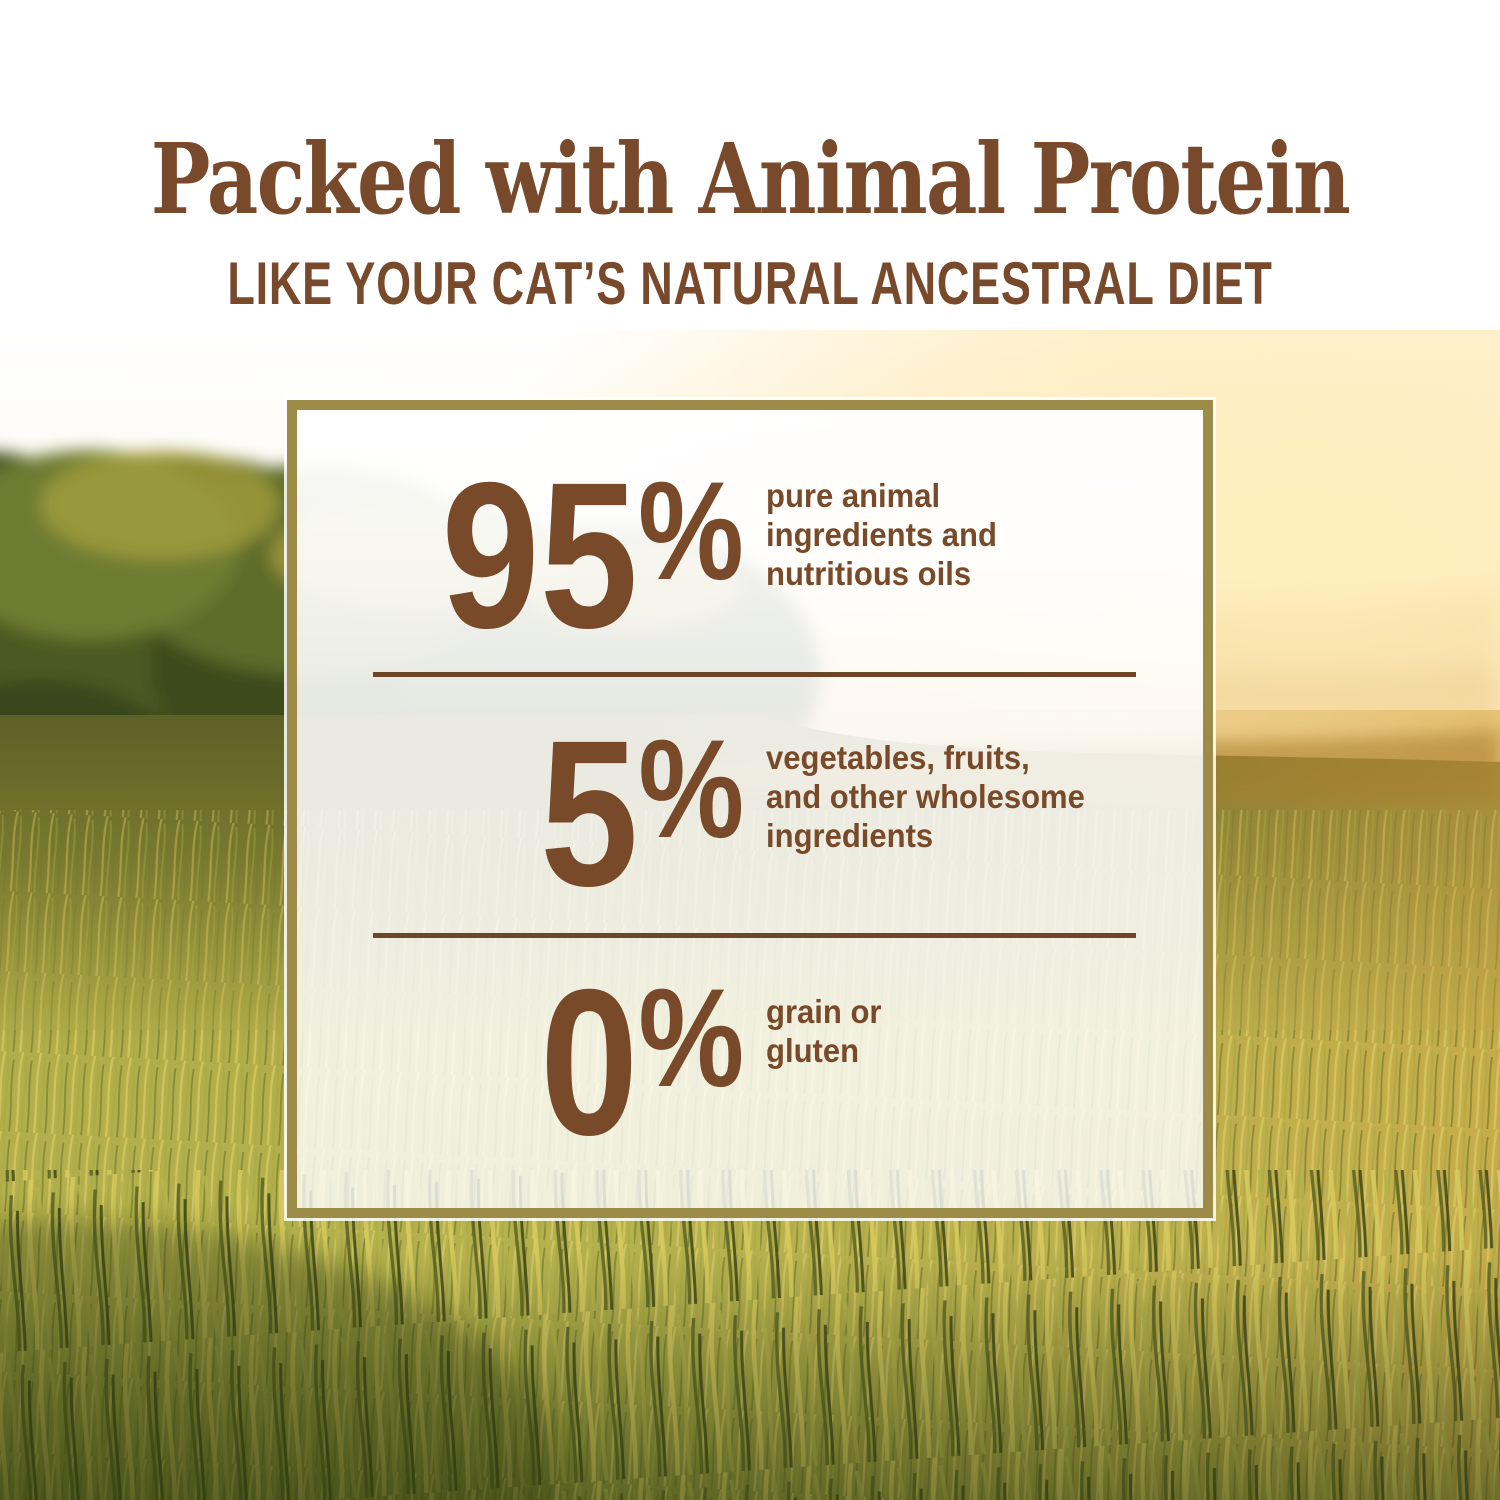  I want to click on stat-desc-line: nutritious oils, so click(869, 573).